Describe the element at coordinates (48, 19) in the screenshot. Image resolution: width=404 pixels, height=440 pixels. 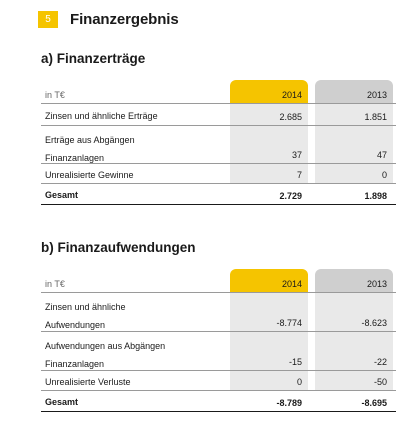
I see `section-number-badge: 5` at that location.